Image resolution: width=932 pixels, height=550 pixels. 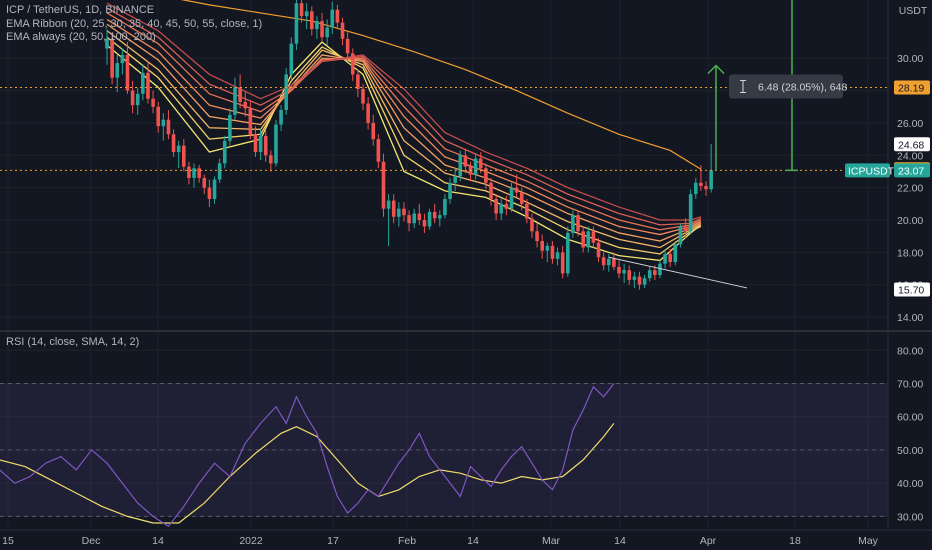 I want to click on rsi-legend: RSI (14, close, SMA, 14, 2), so click(x=73, y=342).